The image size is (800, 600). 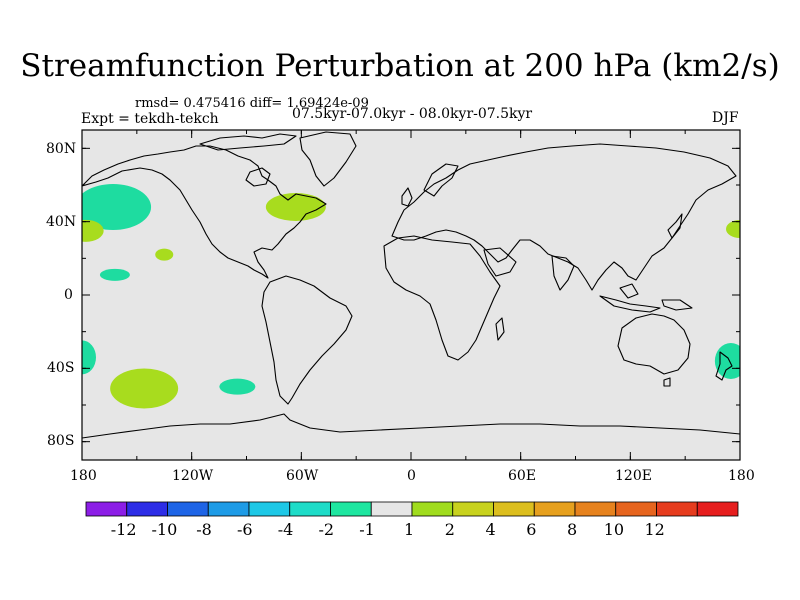 I want to click on coastline-british-isles, so click(x=407, y=197).